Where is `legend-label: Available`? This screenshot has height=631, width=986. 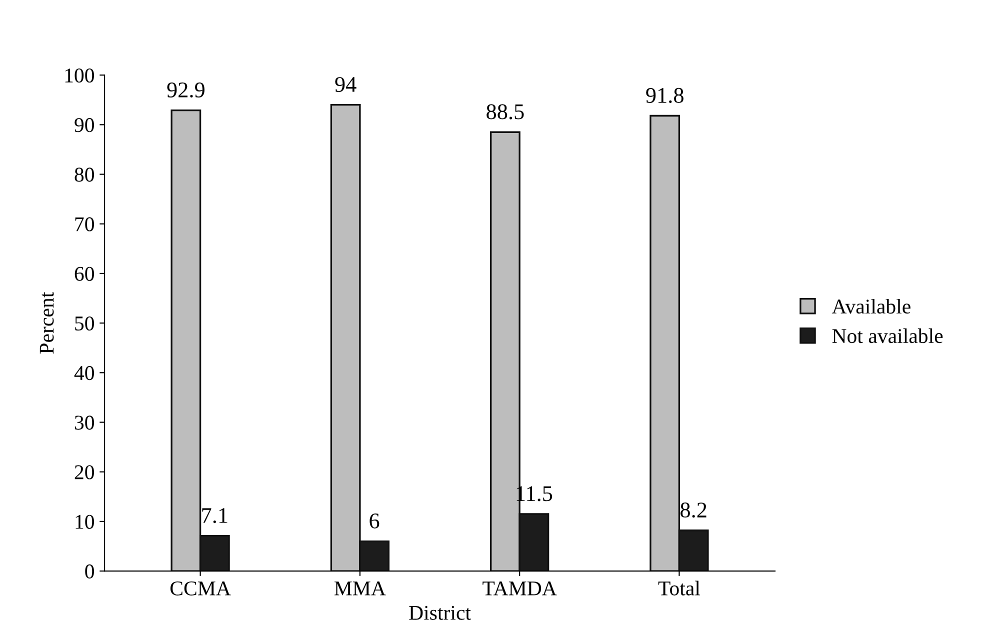
legend-label: Available is located at coordinates (871, 306).